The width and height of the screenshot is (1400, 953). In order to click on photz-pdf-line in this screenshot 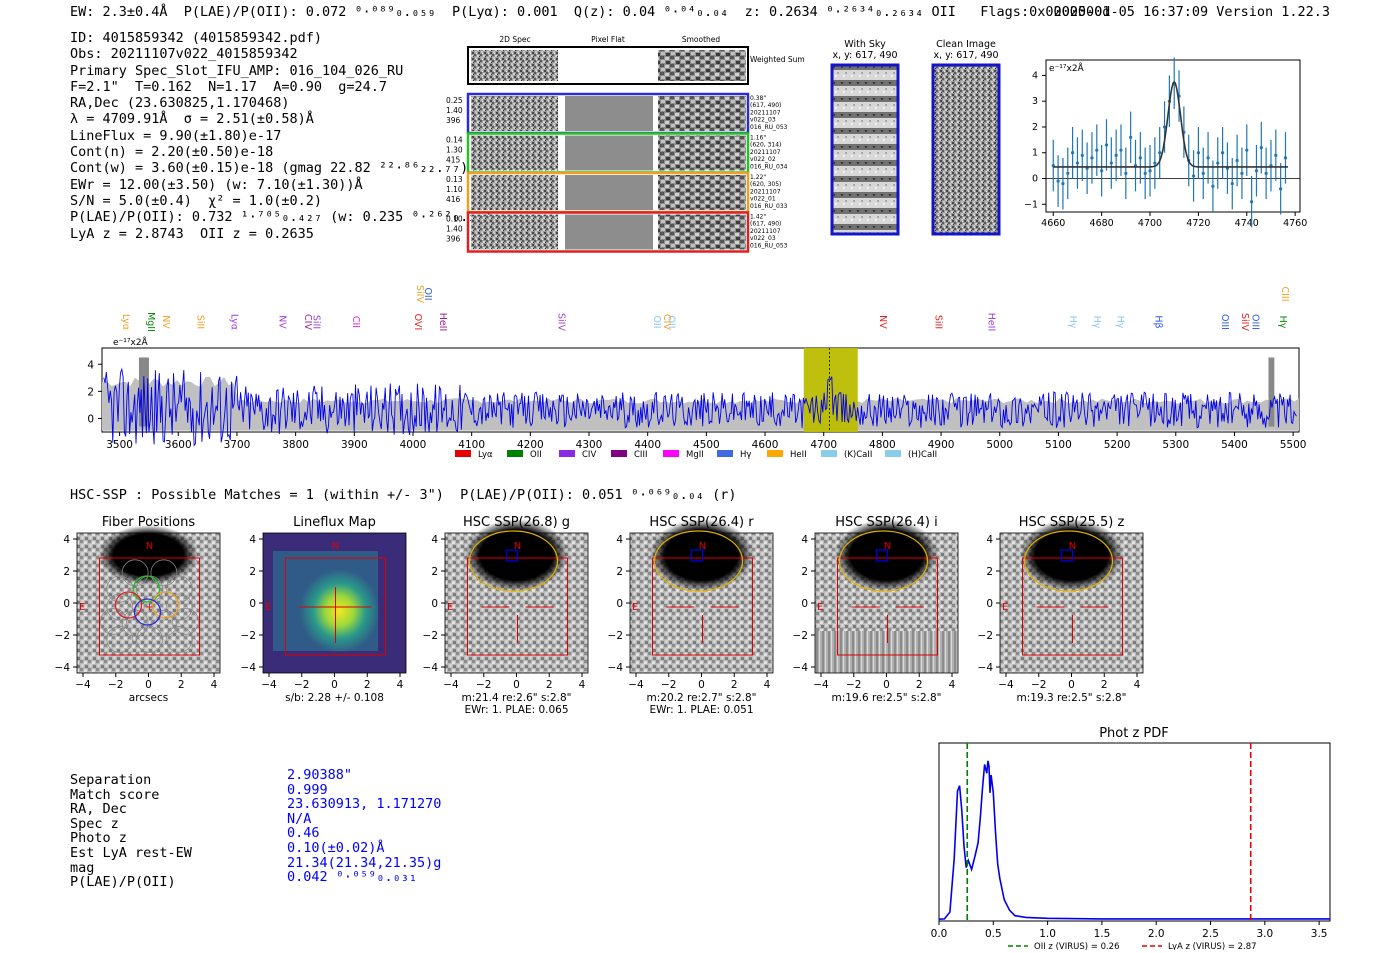, I will do `click(1134, 840)`.